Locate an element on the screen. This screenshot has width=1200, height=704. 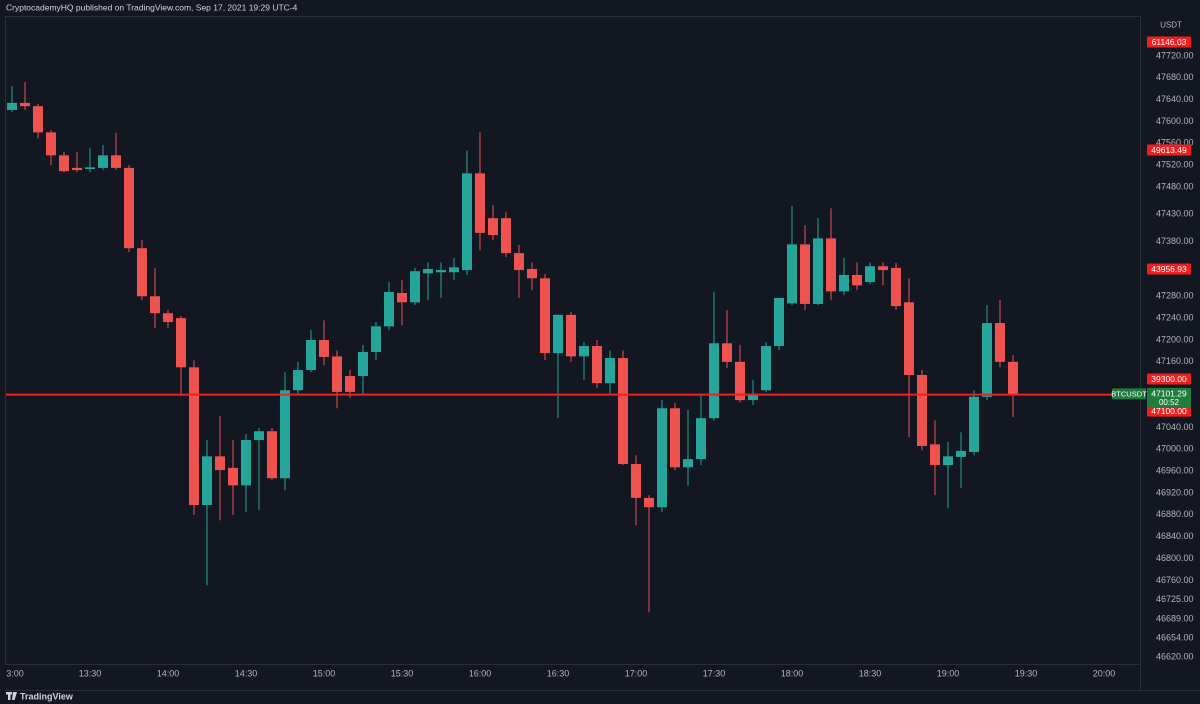
y-tick-label: 46920.00 is located at coordinates (1175, 492).